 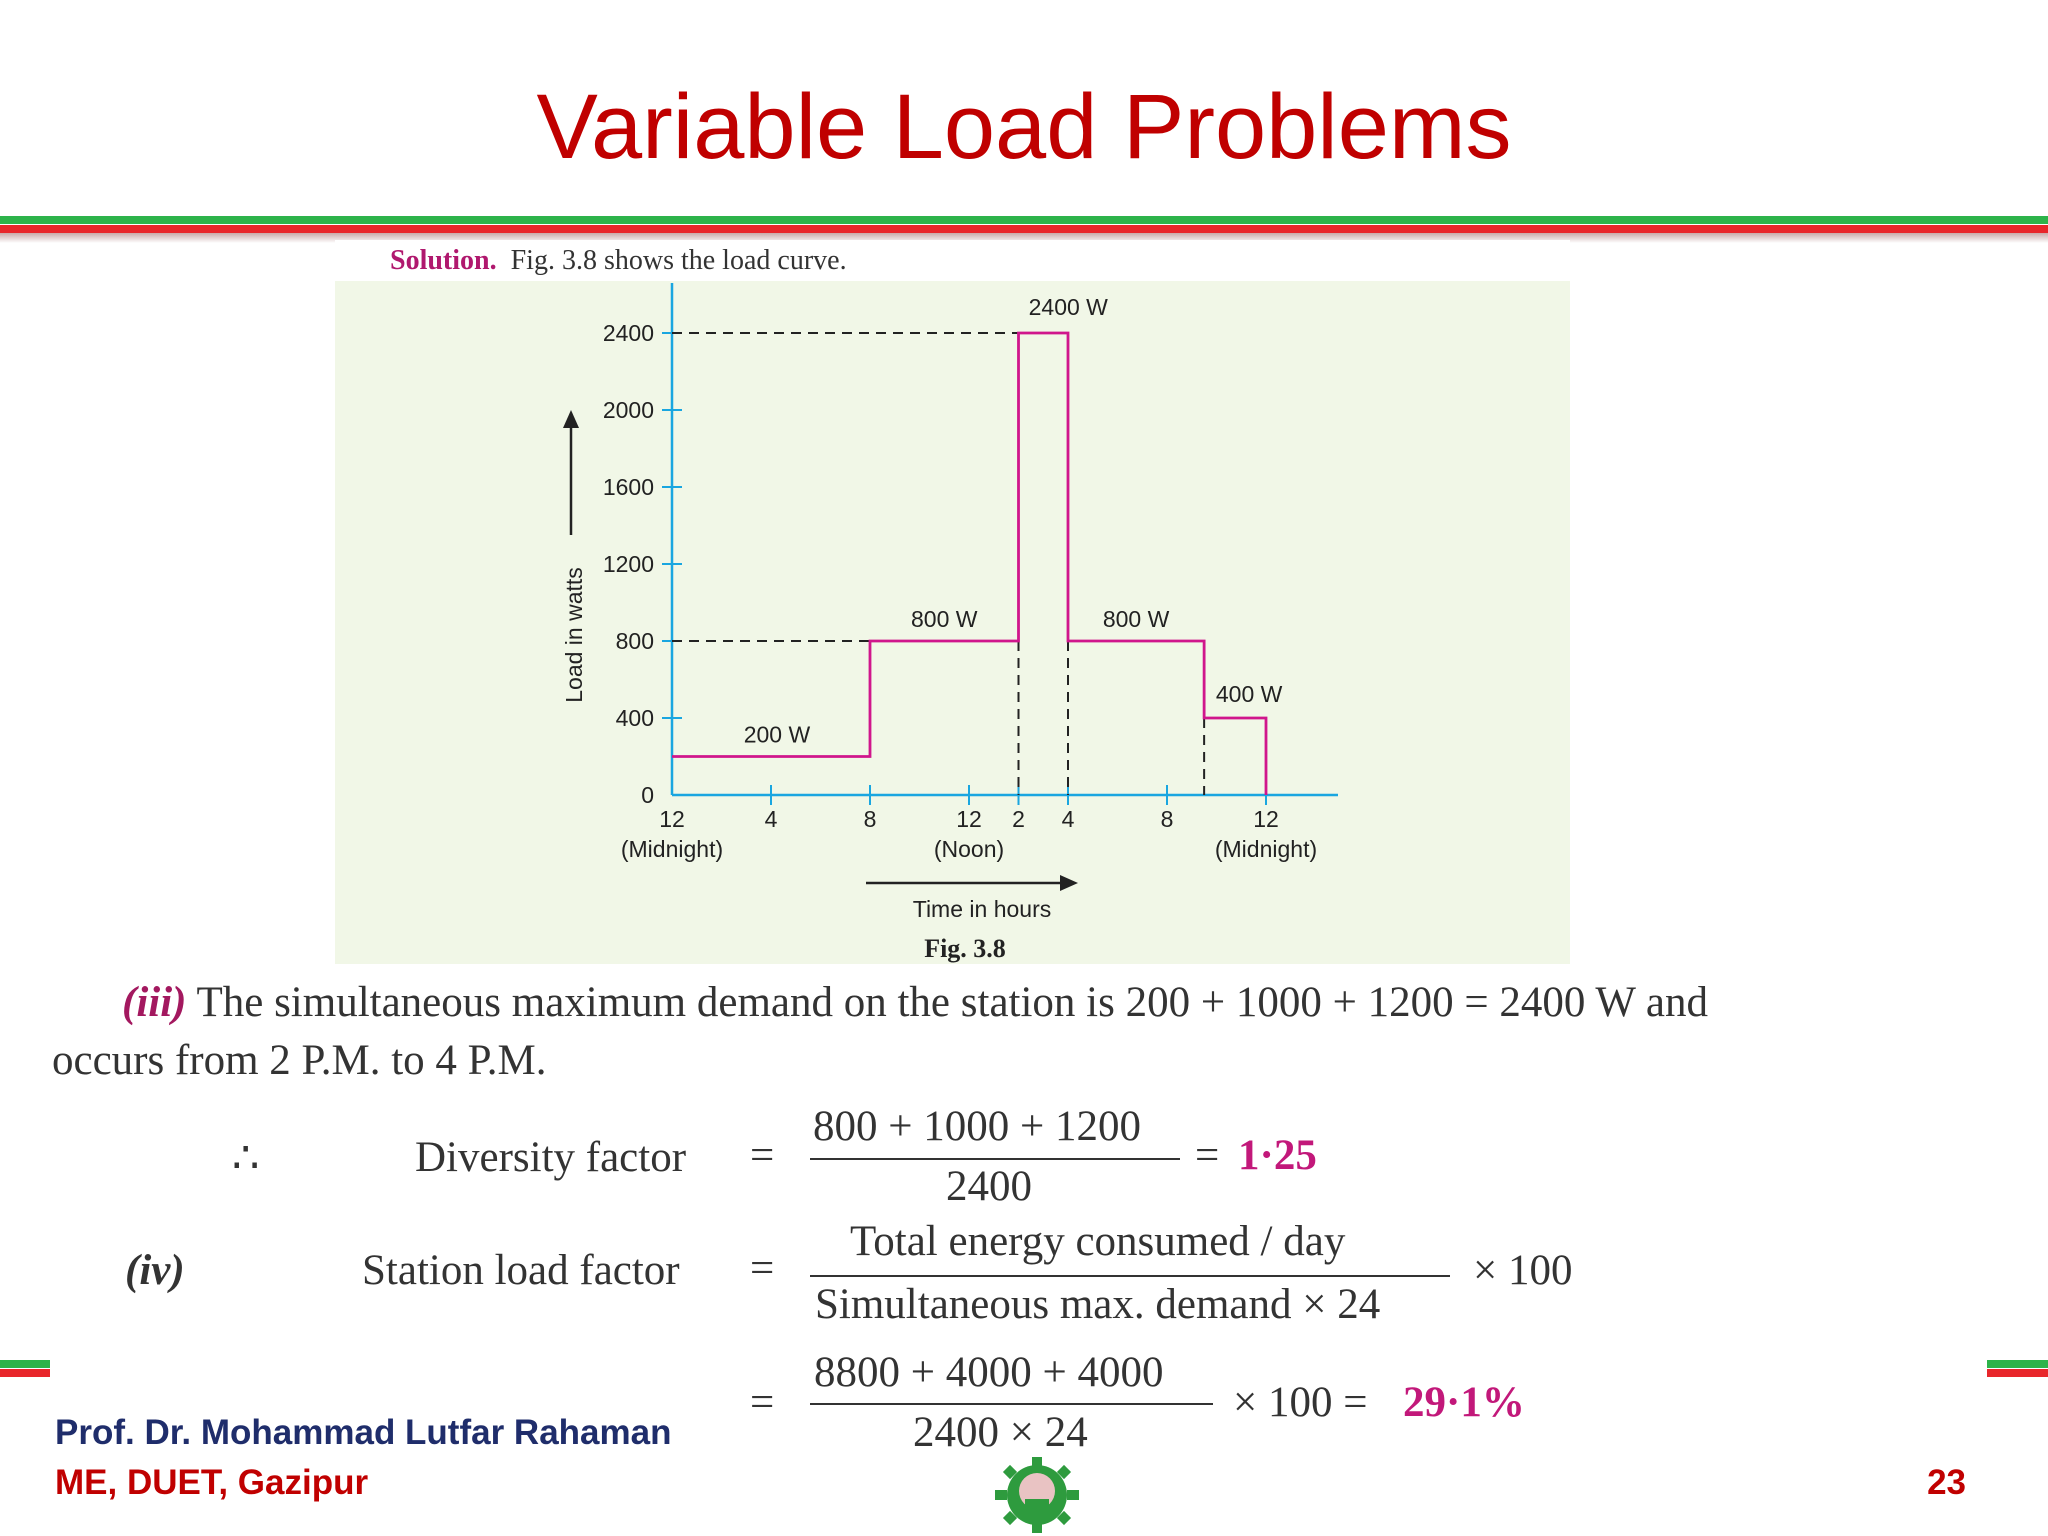 What do you see at coordinates (1098, 1241) in the screenshot?
I see `slf-numerator: Total energy consumed / day` at bounding box center [1098, 1241].